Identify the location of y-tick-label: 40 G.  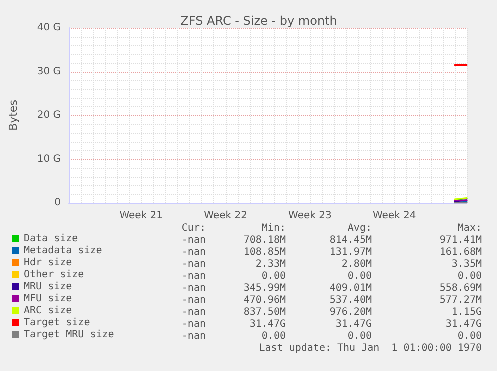
(49, 28).